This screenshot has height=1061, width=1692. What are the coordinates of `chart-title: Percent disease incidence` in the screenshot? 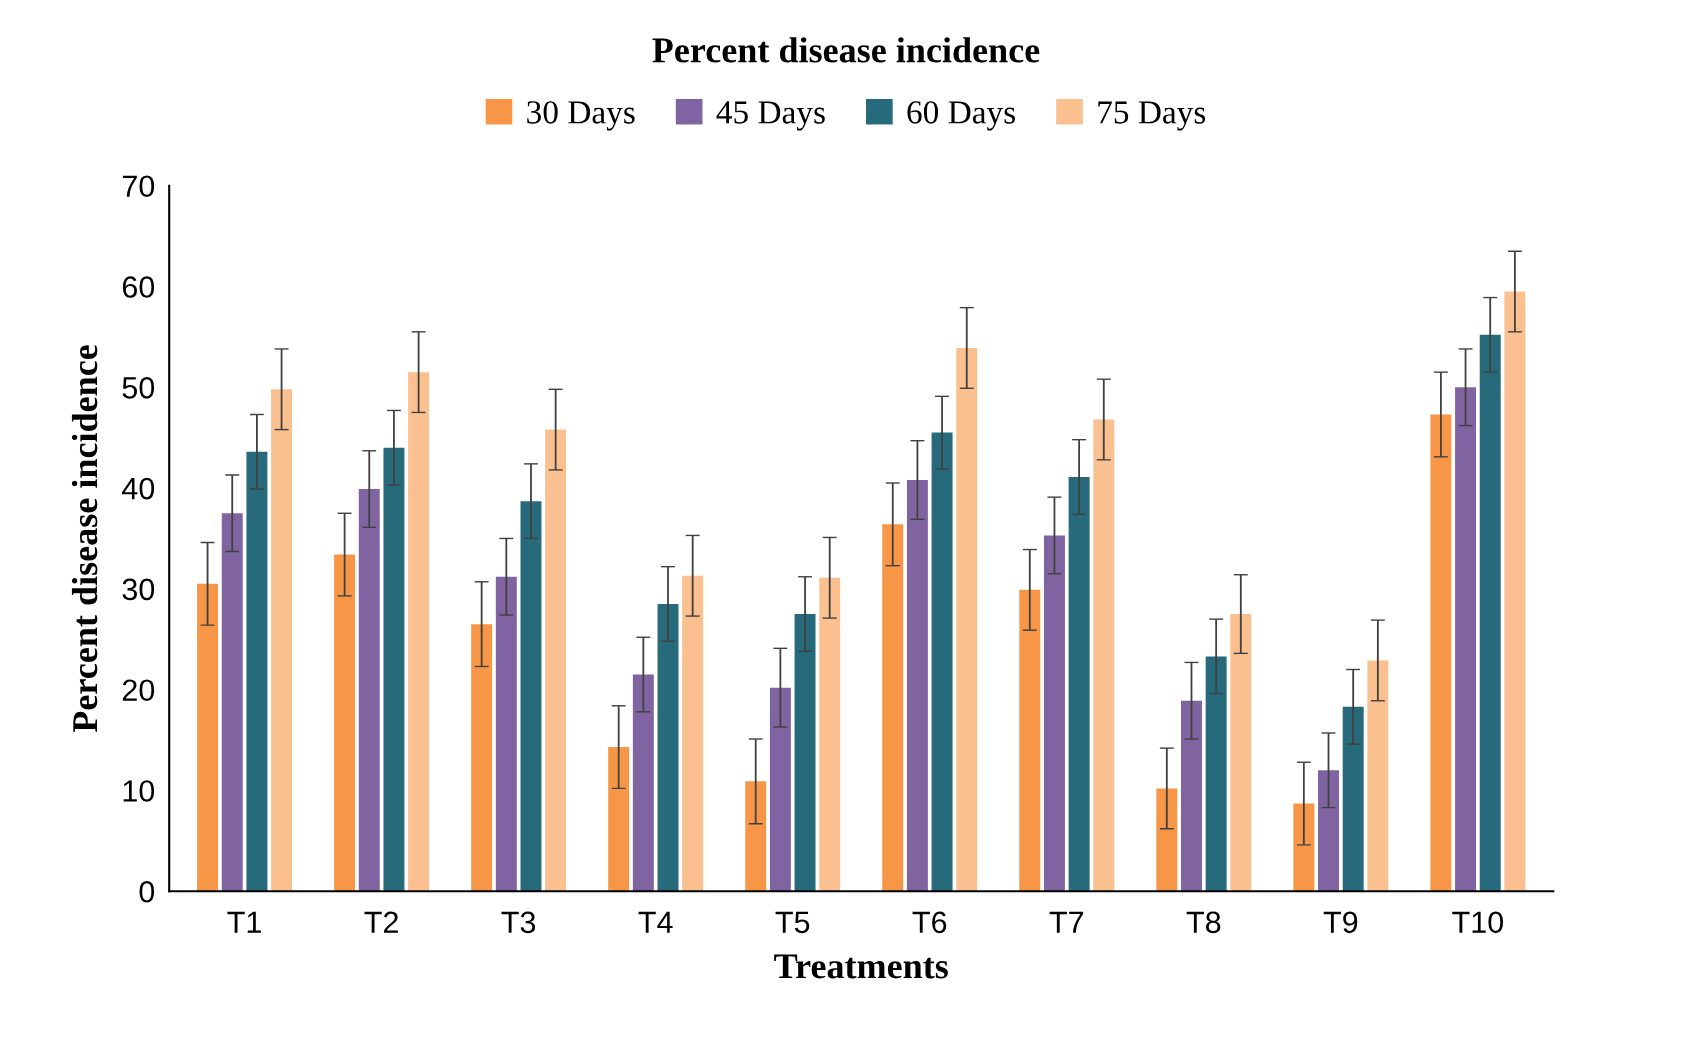 It's located at (846, 50).